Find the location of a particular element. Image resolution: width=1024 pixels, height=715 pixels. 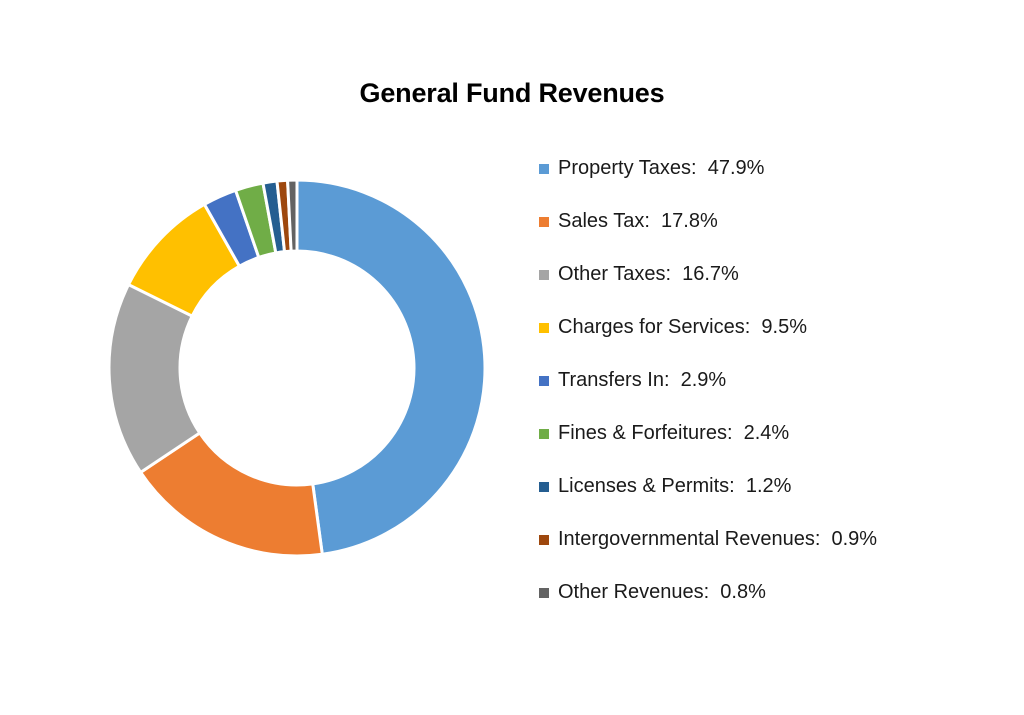

legend-label: Charges for Services: 9.5% is located at coordinates (682, 327).